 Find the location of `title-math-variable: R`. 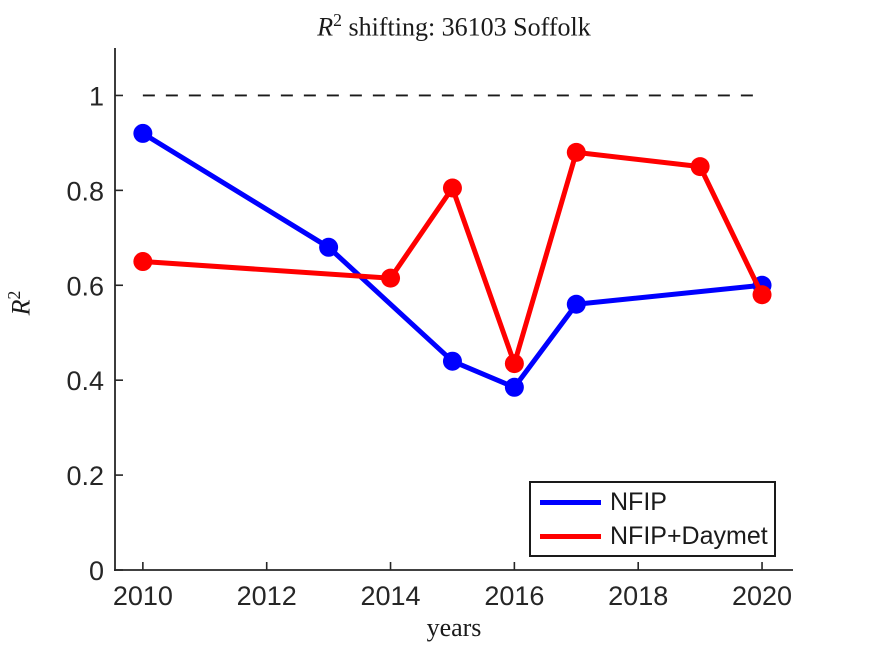

title-math-variable: R is located at coordinates (325, 27).